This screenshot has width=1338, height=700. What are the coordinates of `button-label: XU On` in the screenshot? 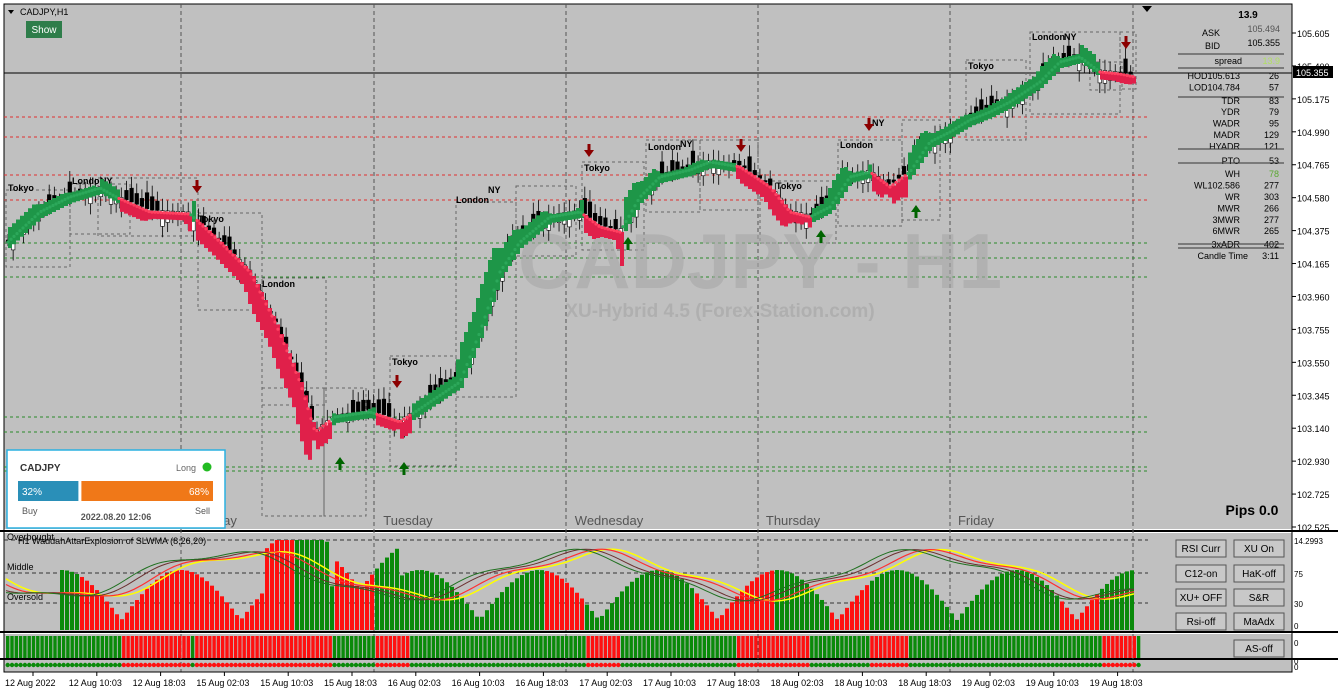 It's located at (1259, 549).